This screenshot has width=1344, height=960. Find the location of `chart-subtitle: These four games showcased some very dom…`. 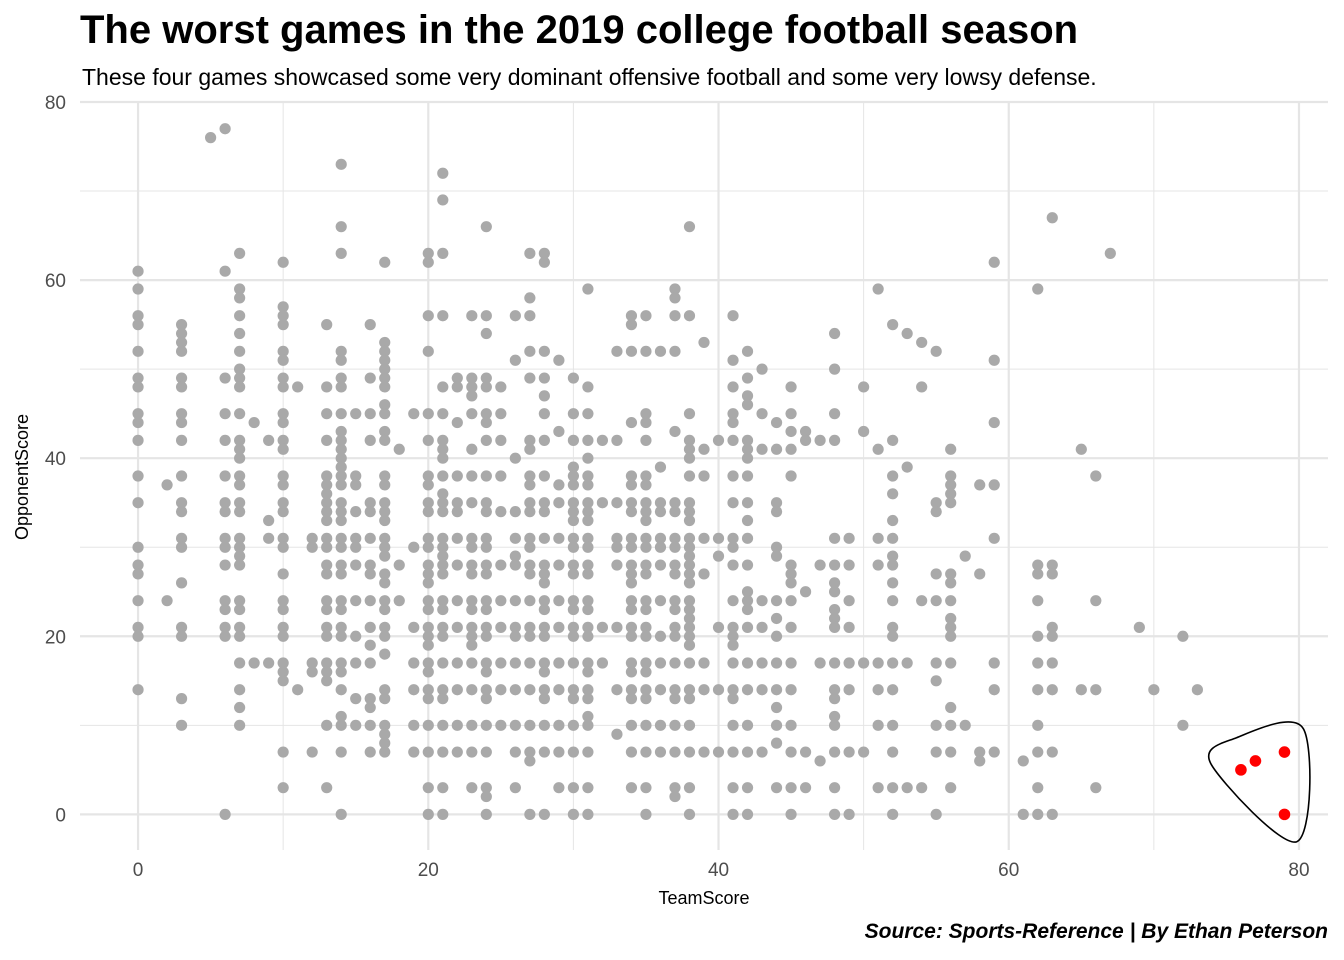

chart-subtitle: These four games showcased some very dom… is located at coordinates (589, 77).